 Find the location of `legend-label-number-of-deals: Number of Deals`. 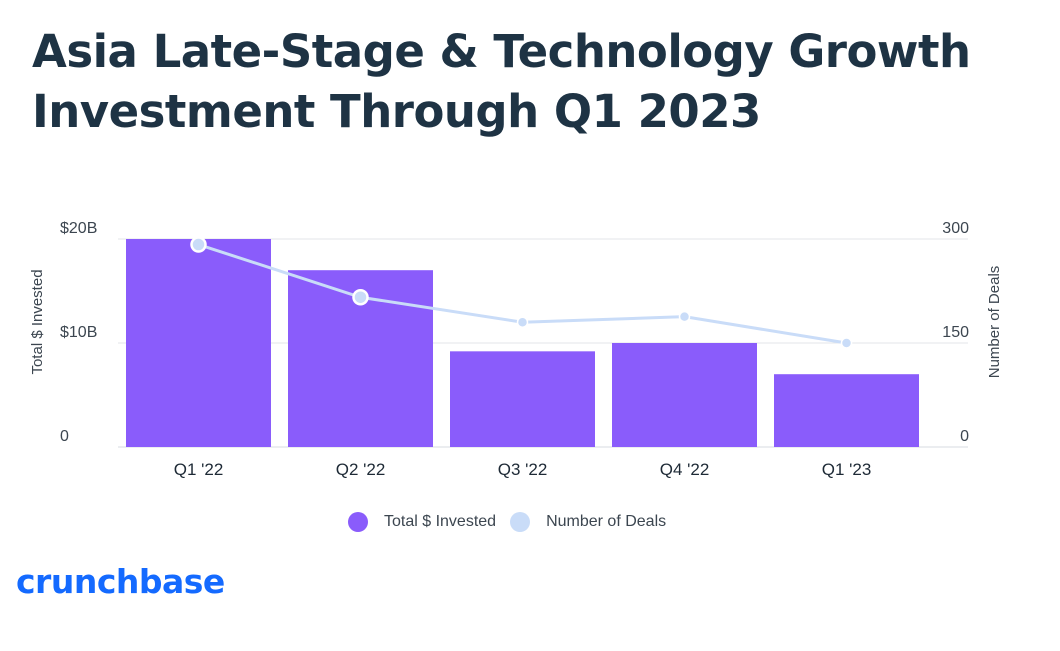

legend-label-number-of-deals: Number of Deals is located at coordinates (606, 521).